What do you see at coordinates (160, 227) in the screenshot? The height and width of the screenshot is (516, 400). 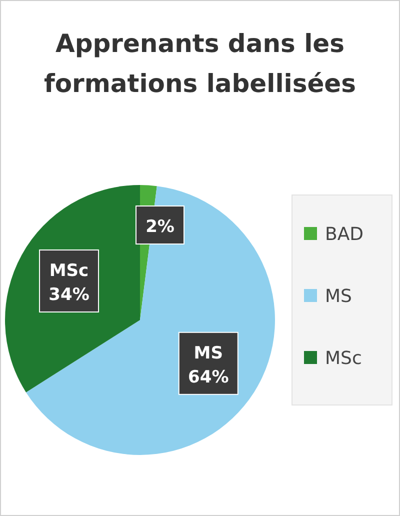 I see `data-label: 2%` at bounding box center [160, 227].